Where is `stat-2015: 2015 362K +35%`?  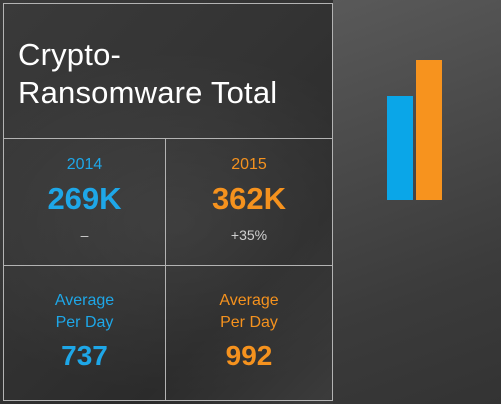
stat-2015: 2015 362K +35% is located at coordinates (249, 202).